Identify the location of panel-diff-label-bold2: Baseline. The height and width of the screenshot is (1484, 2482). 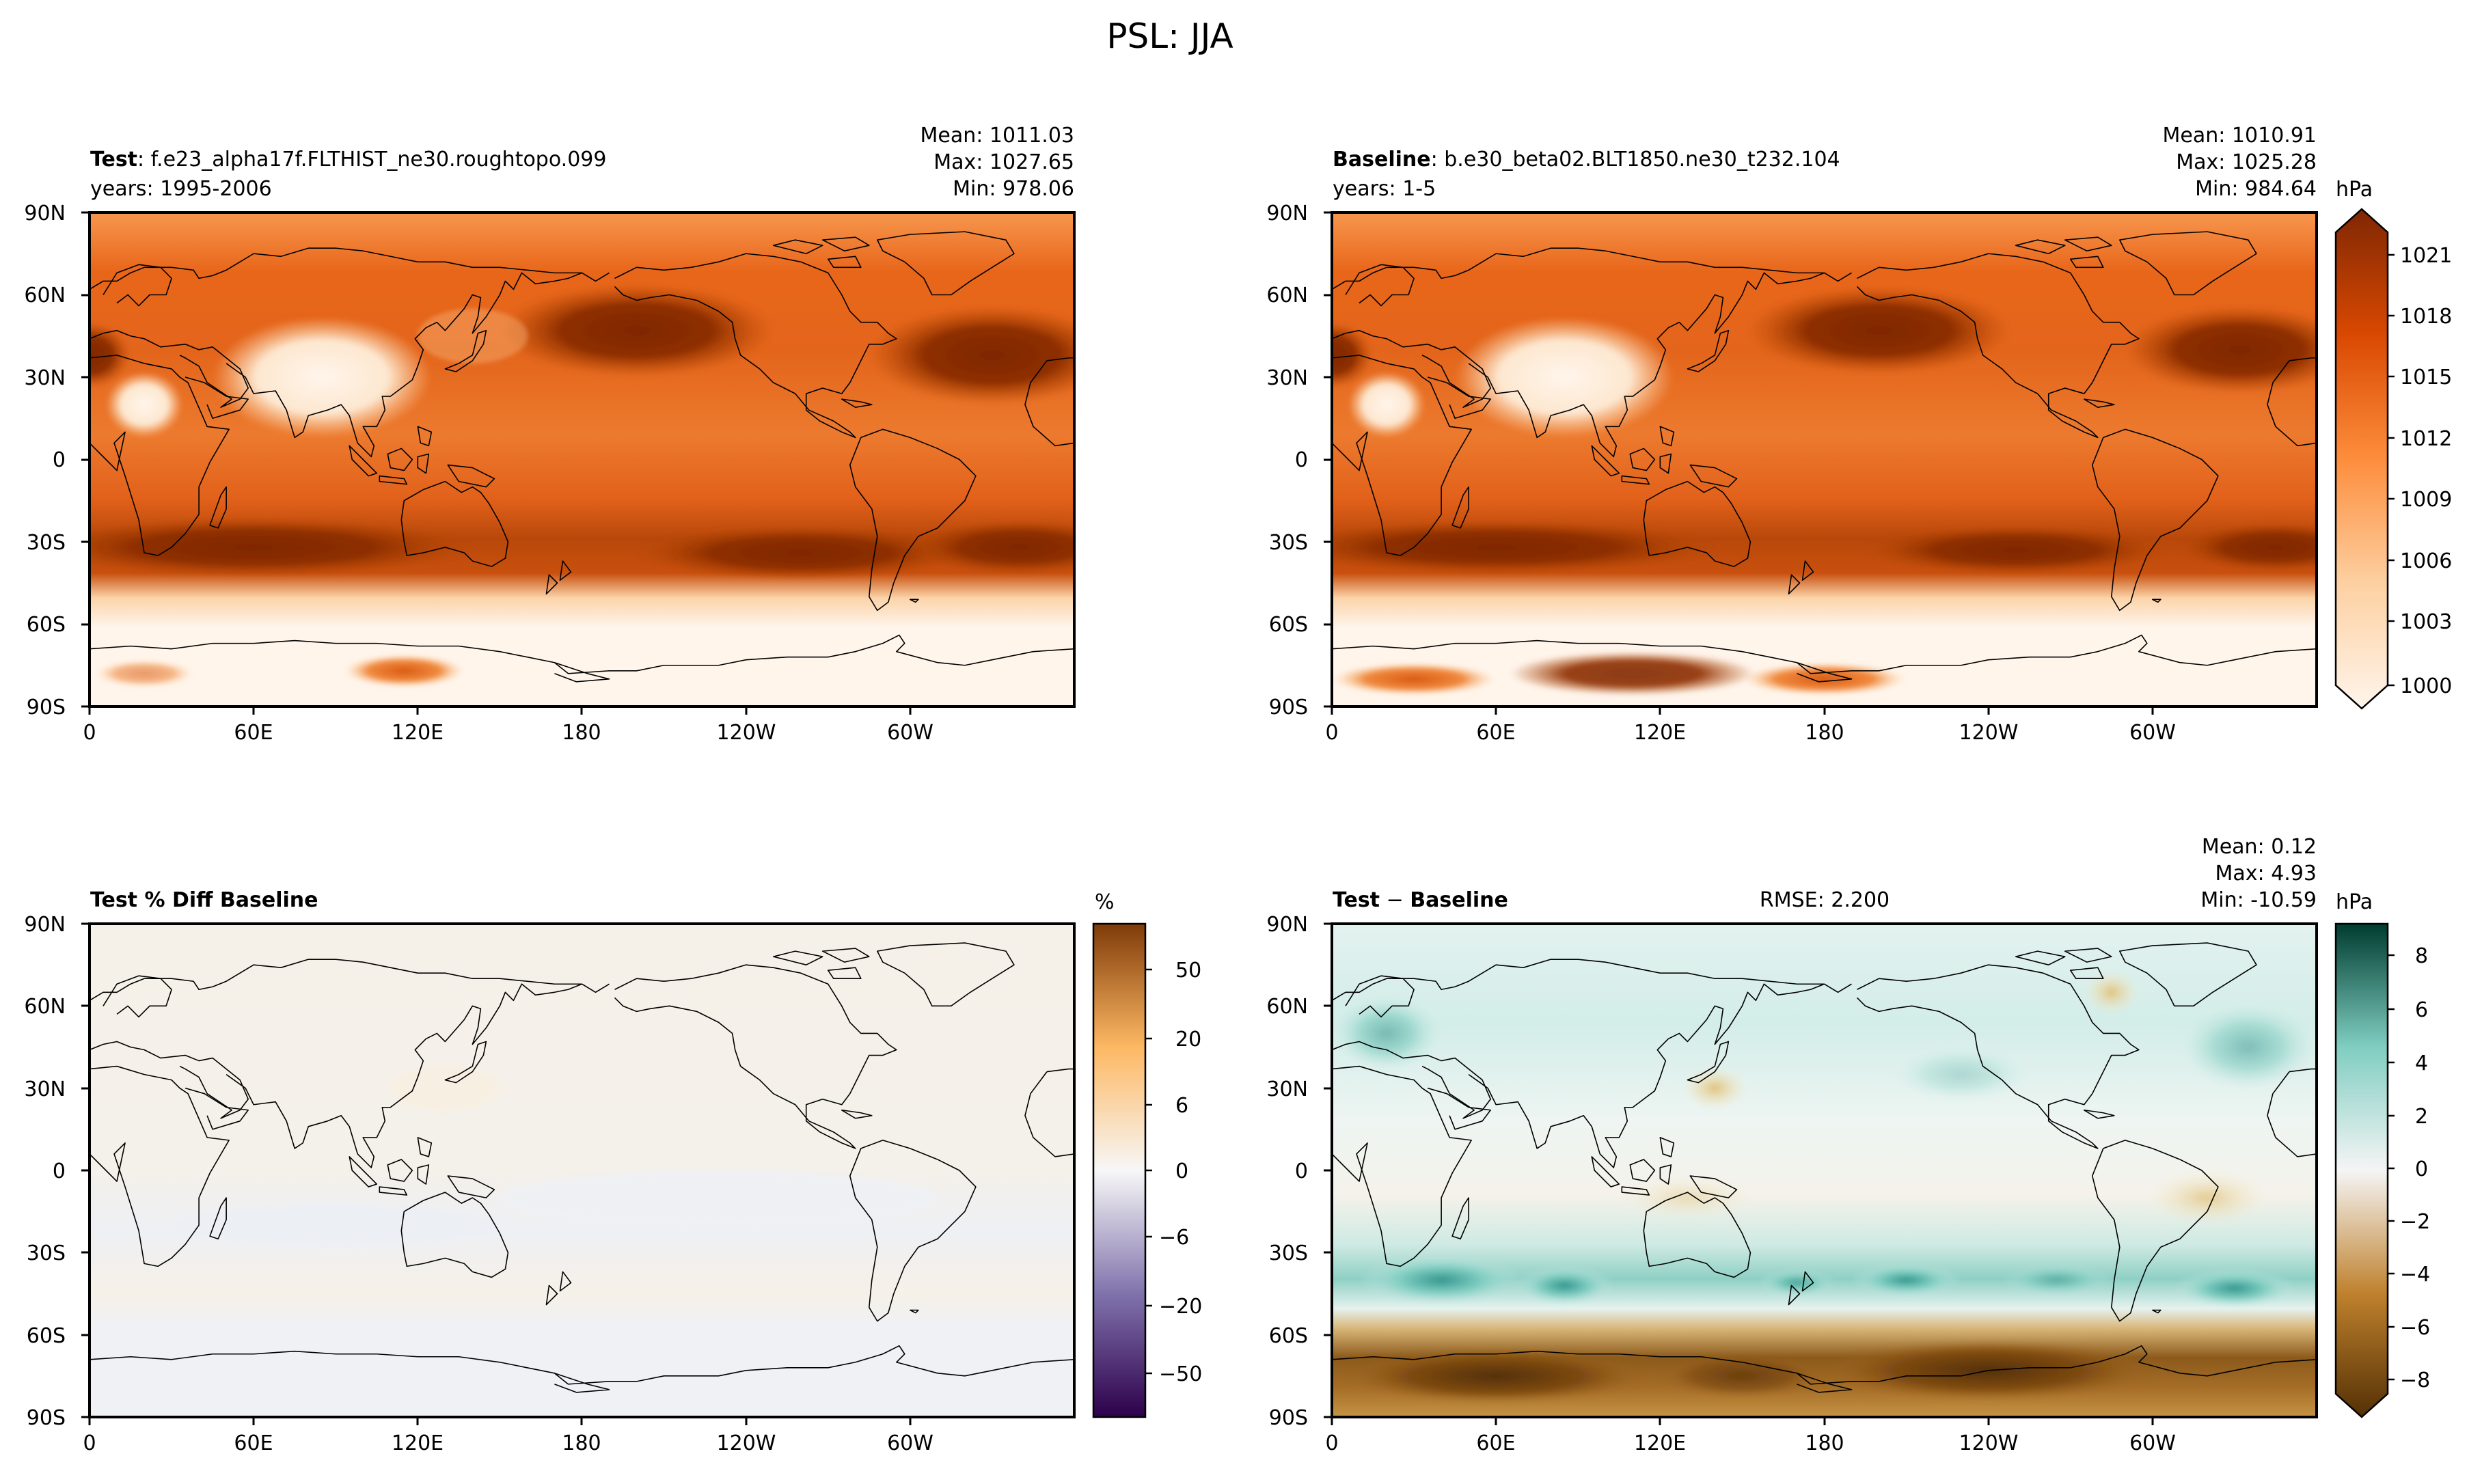
(1459, 900).